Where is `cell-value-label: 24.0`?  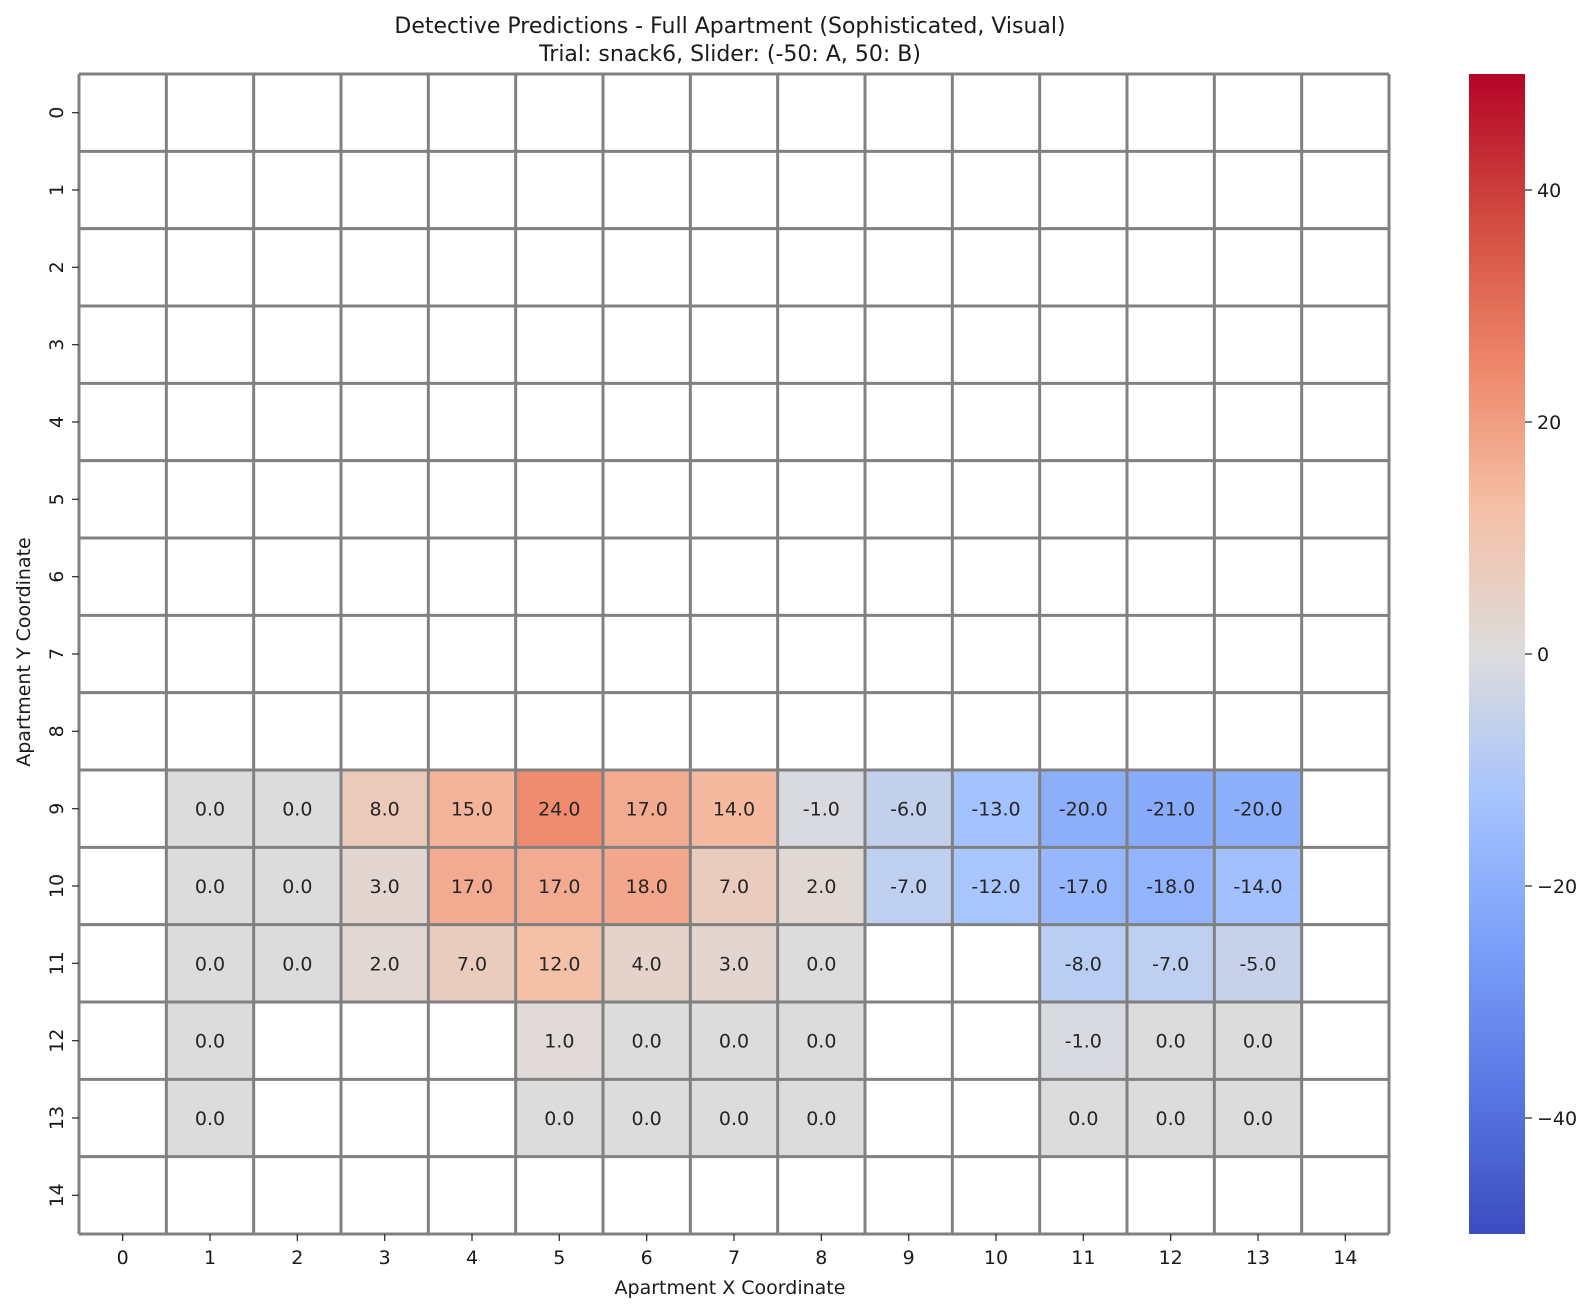 cell-value-label: 24.0 is located at coordinates (559, 810).